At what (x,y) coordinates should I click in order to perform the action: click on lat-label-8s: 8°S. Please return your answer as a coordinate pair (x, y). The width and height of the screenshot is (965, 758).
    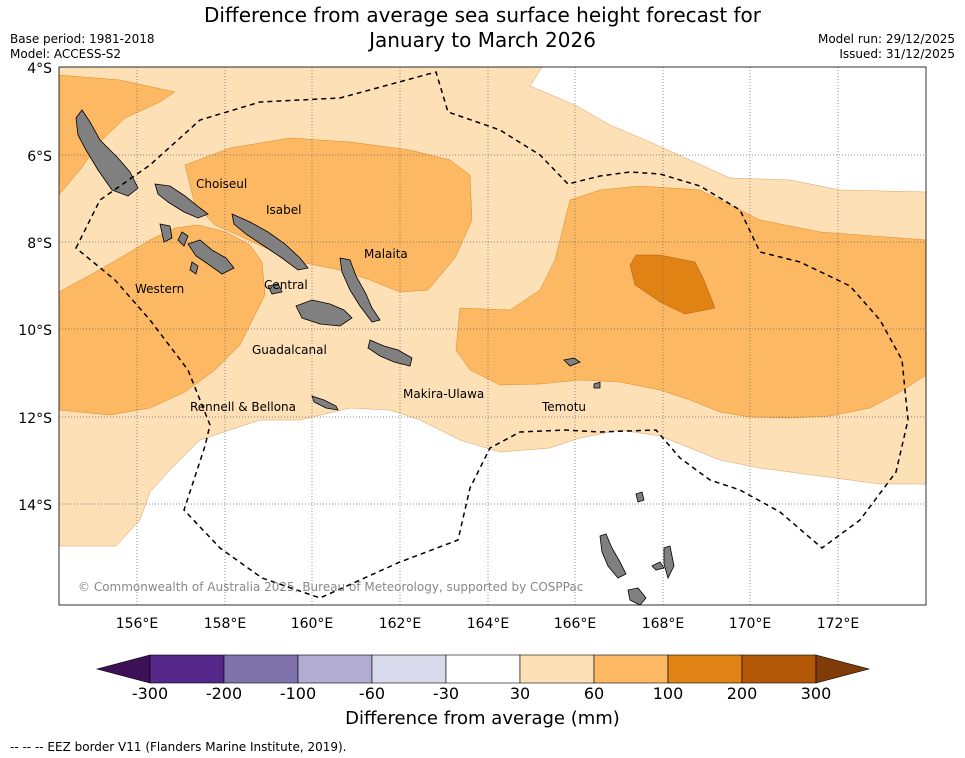
    Looking at the image, I should click on (39, 244).